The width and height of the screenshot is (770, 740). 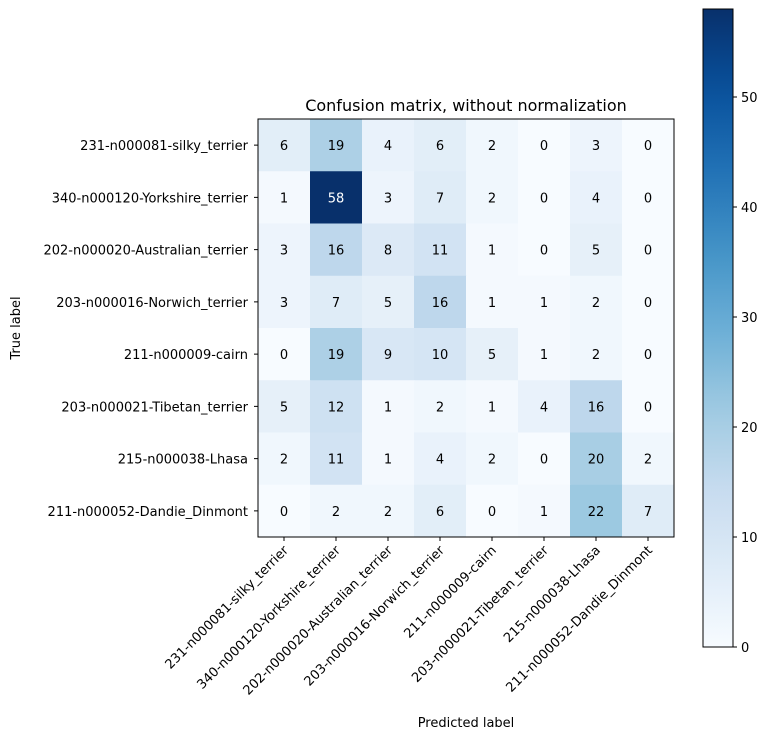 I want to click on colorbar-tick-label: 40, so click(x=749, y=208).